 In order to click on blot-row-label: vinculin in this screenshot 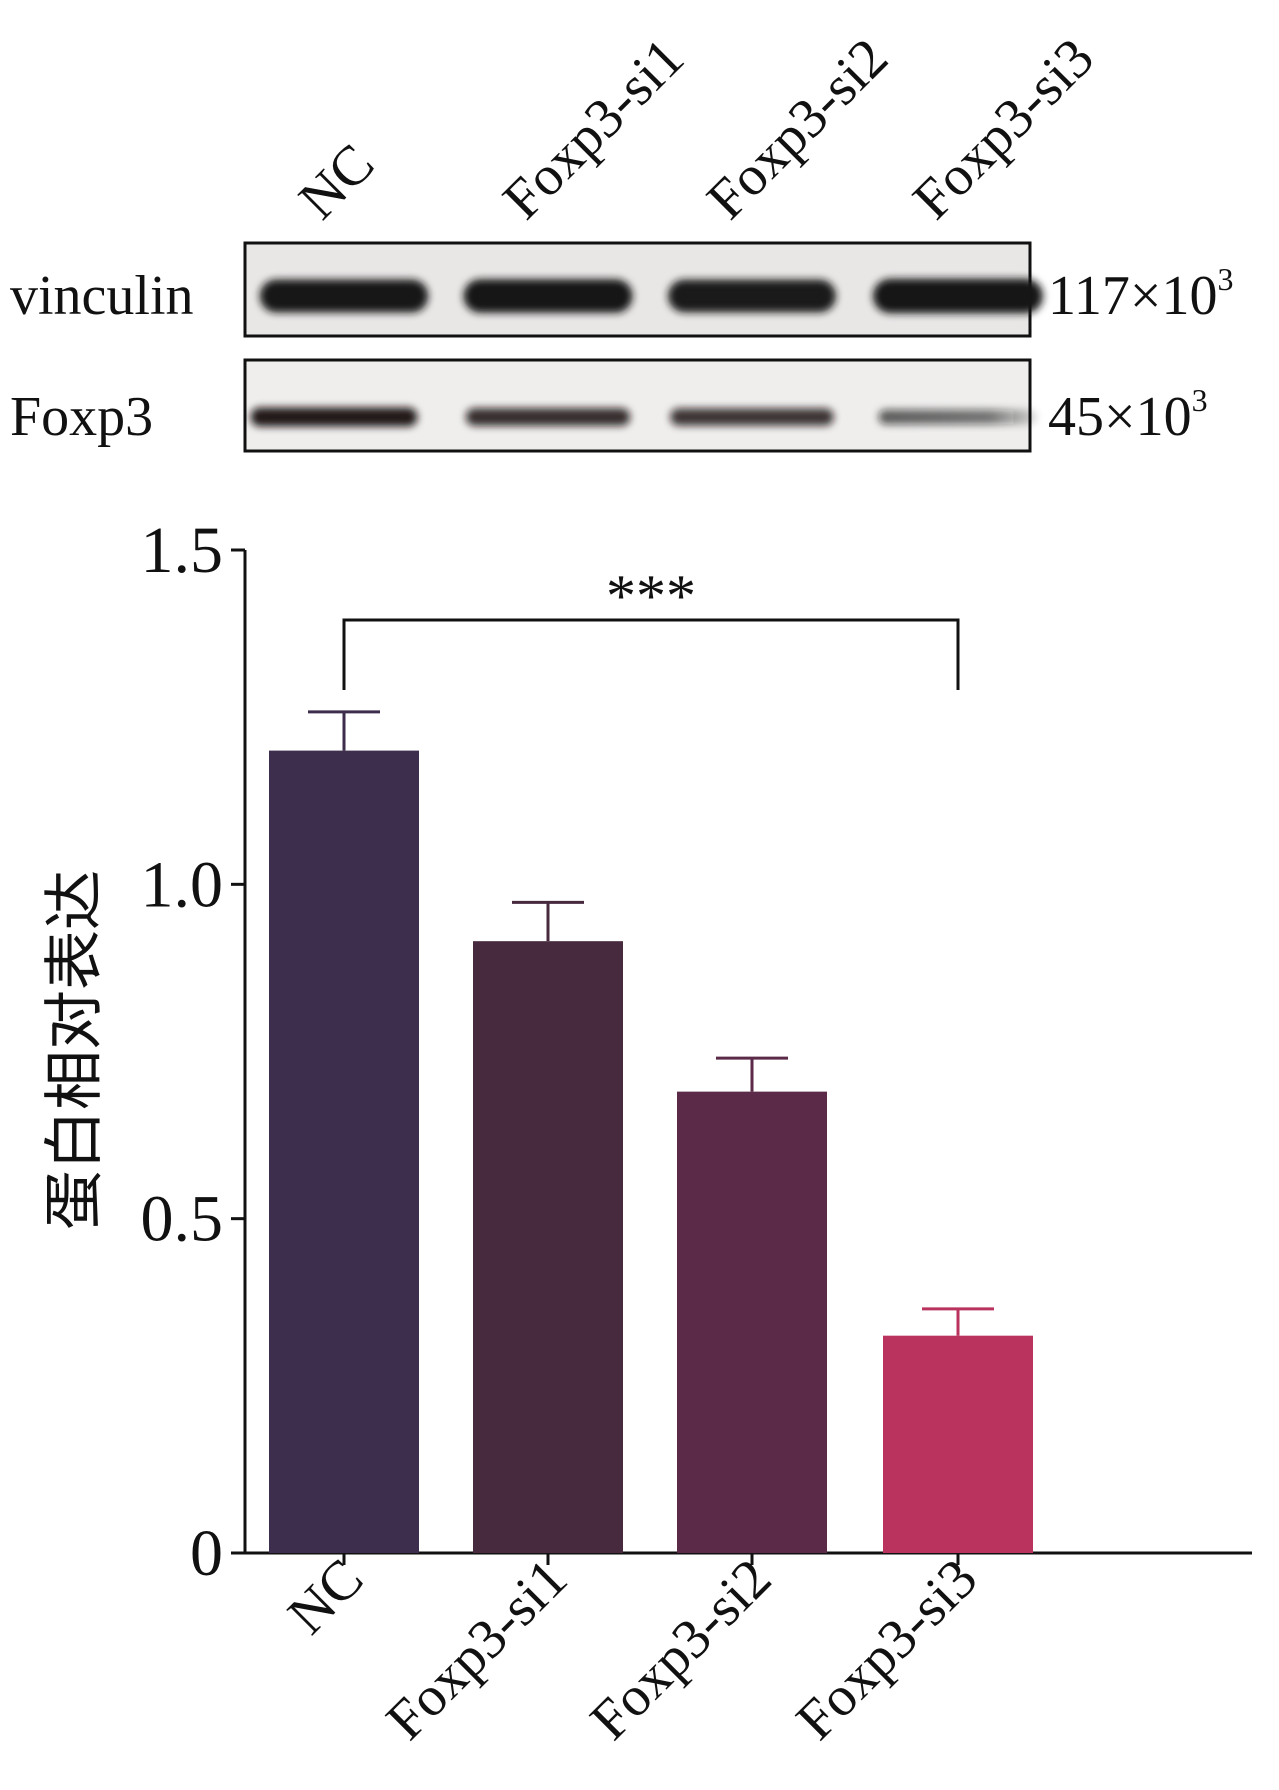, I will do `click(102, 296)`.